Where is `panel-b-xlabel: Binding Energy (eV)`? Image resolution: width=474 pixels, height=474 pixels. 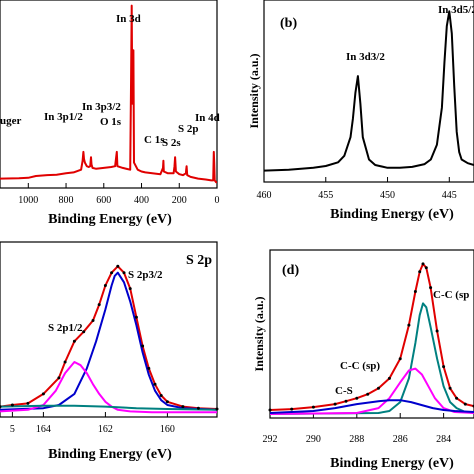 panel-b-xlabel: Binding Energy (eV) is located at coordinates (392, 214).